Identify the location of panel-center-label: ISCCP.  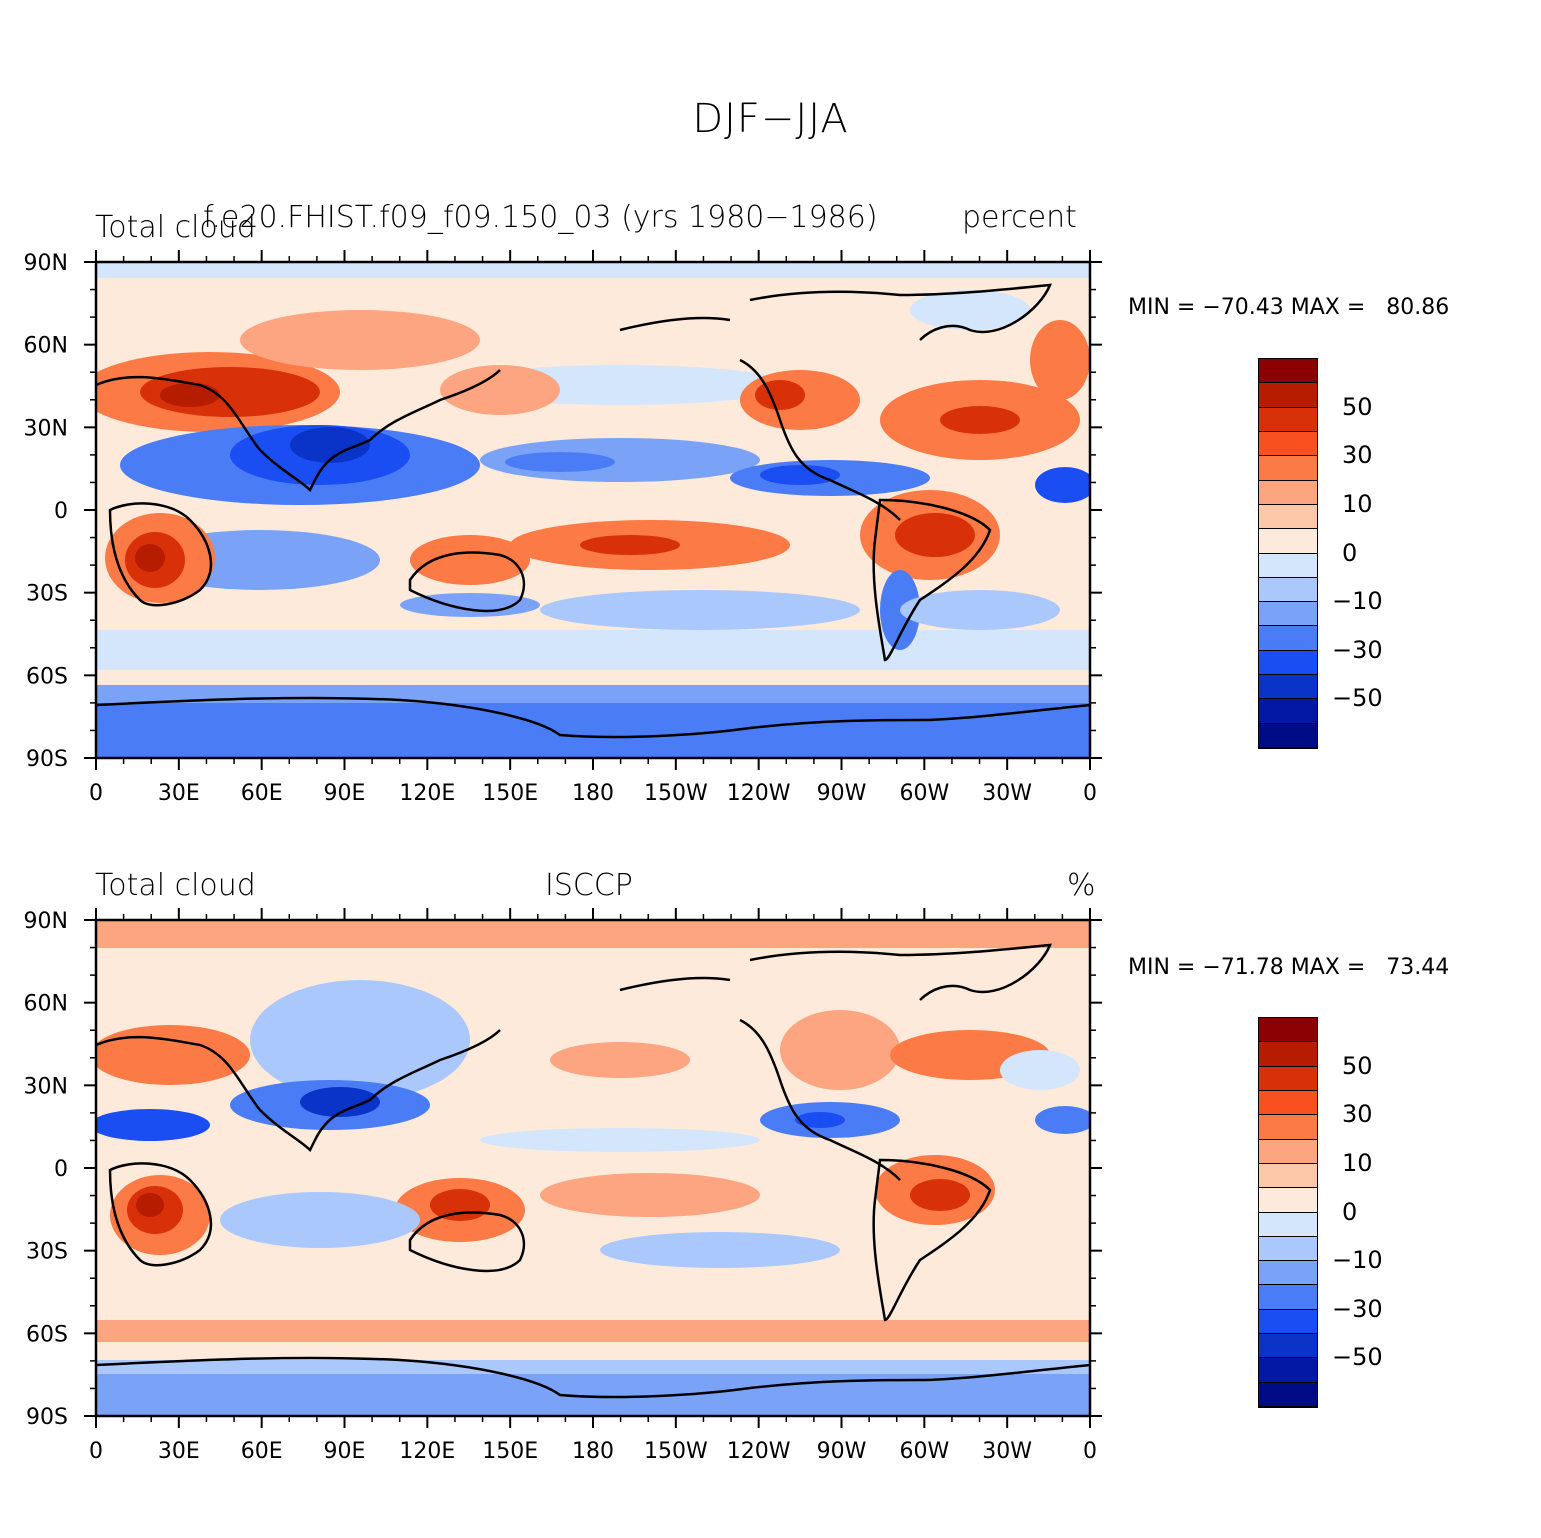
(589, 885).